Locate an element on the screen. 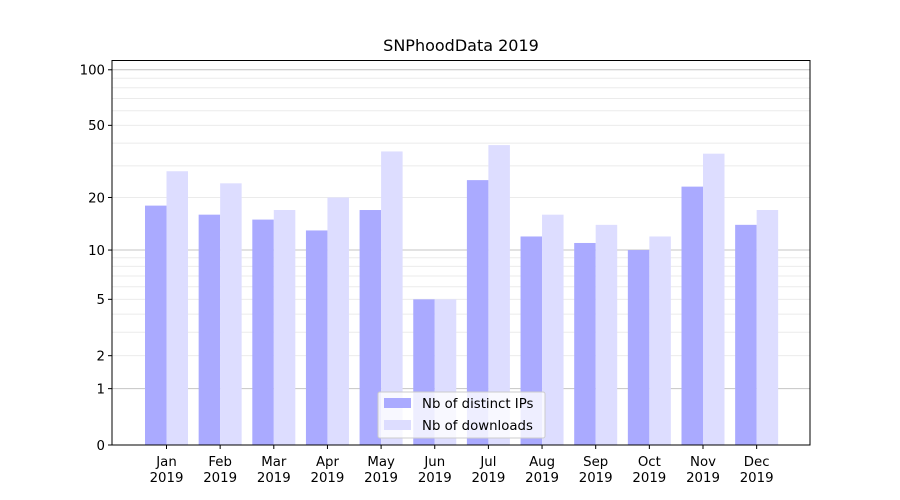 This screenshot has height=500, width=900. legend: Nb of distinct IPs Nb of downloads is located at coordinates (461, 415).